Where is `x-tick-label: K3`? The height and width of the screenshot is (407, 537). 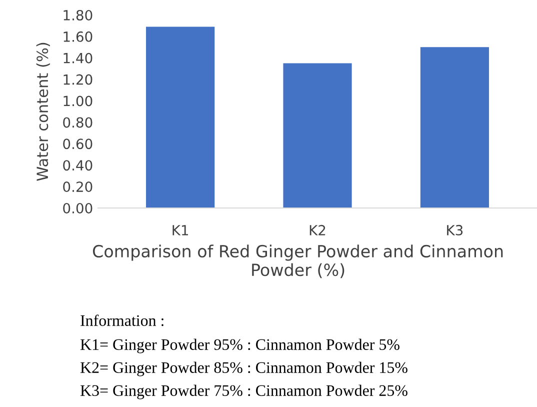
x-tick-label: K3 is located at coordinates (455, 230).